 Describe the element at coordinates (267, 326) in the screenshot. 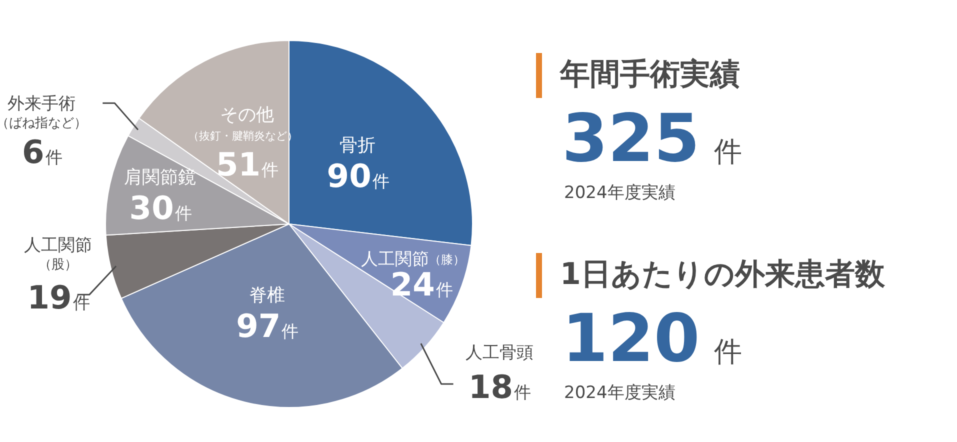

I see `data-label: 97件` at that location.